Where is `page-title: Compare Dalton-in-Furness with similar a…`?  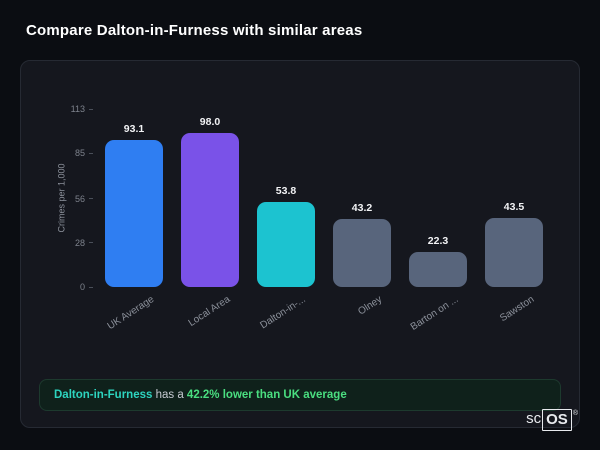
page-title: Compare Dalton-in-Furness with similar a… is located at coordinates (194, 30).